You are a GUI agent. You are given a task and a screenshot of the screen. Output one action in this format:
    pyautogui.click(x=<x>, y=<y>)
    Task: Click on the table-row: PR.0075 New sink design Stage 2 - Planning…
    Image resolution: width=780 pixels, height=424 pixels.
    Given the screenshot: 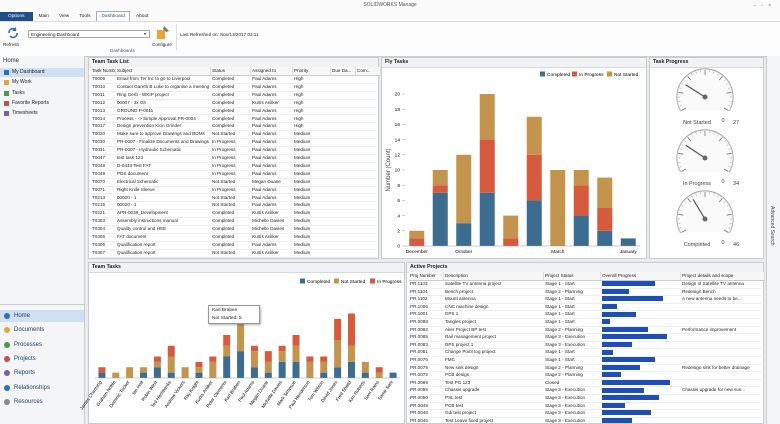 What is the action you would take?
    pyautogui.click(x=585, y=368)
    